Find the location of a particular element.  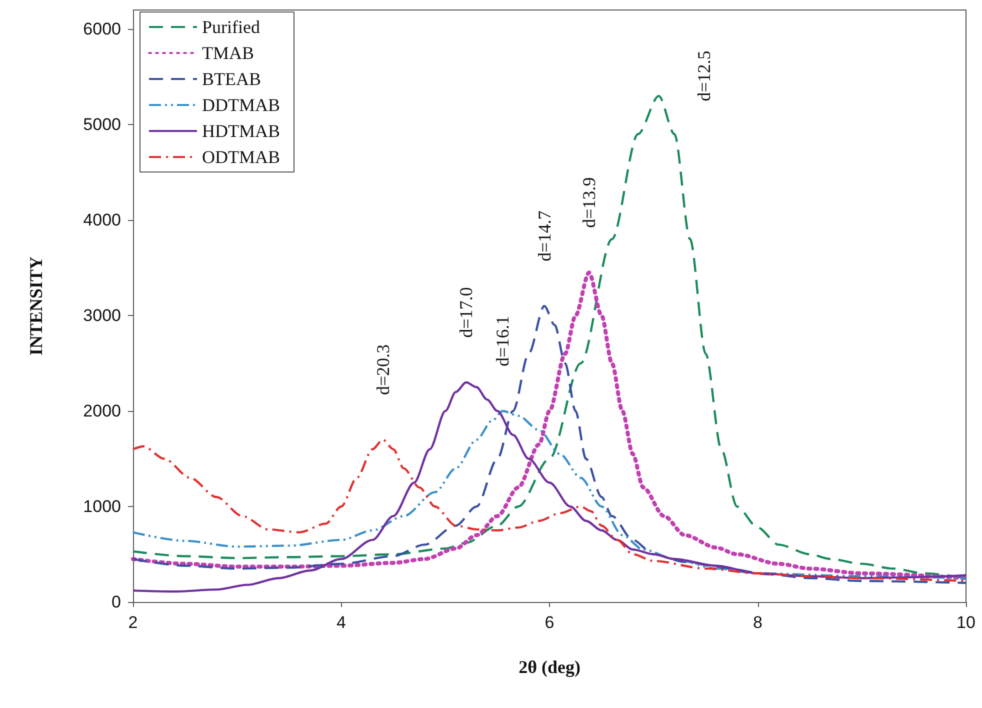

x-tick-label: 6 is located at coordinates (549, 622).